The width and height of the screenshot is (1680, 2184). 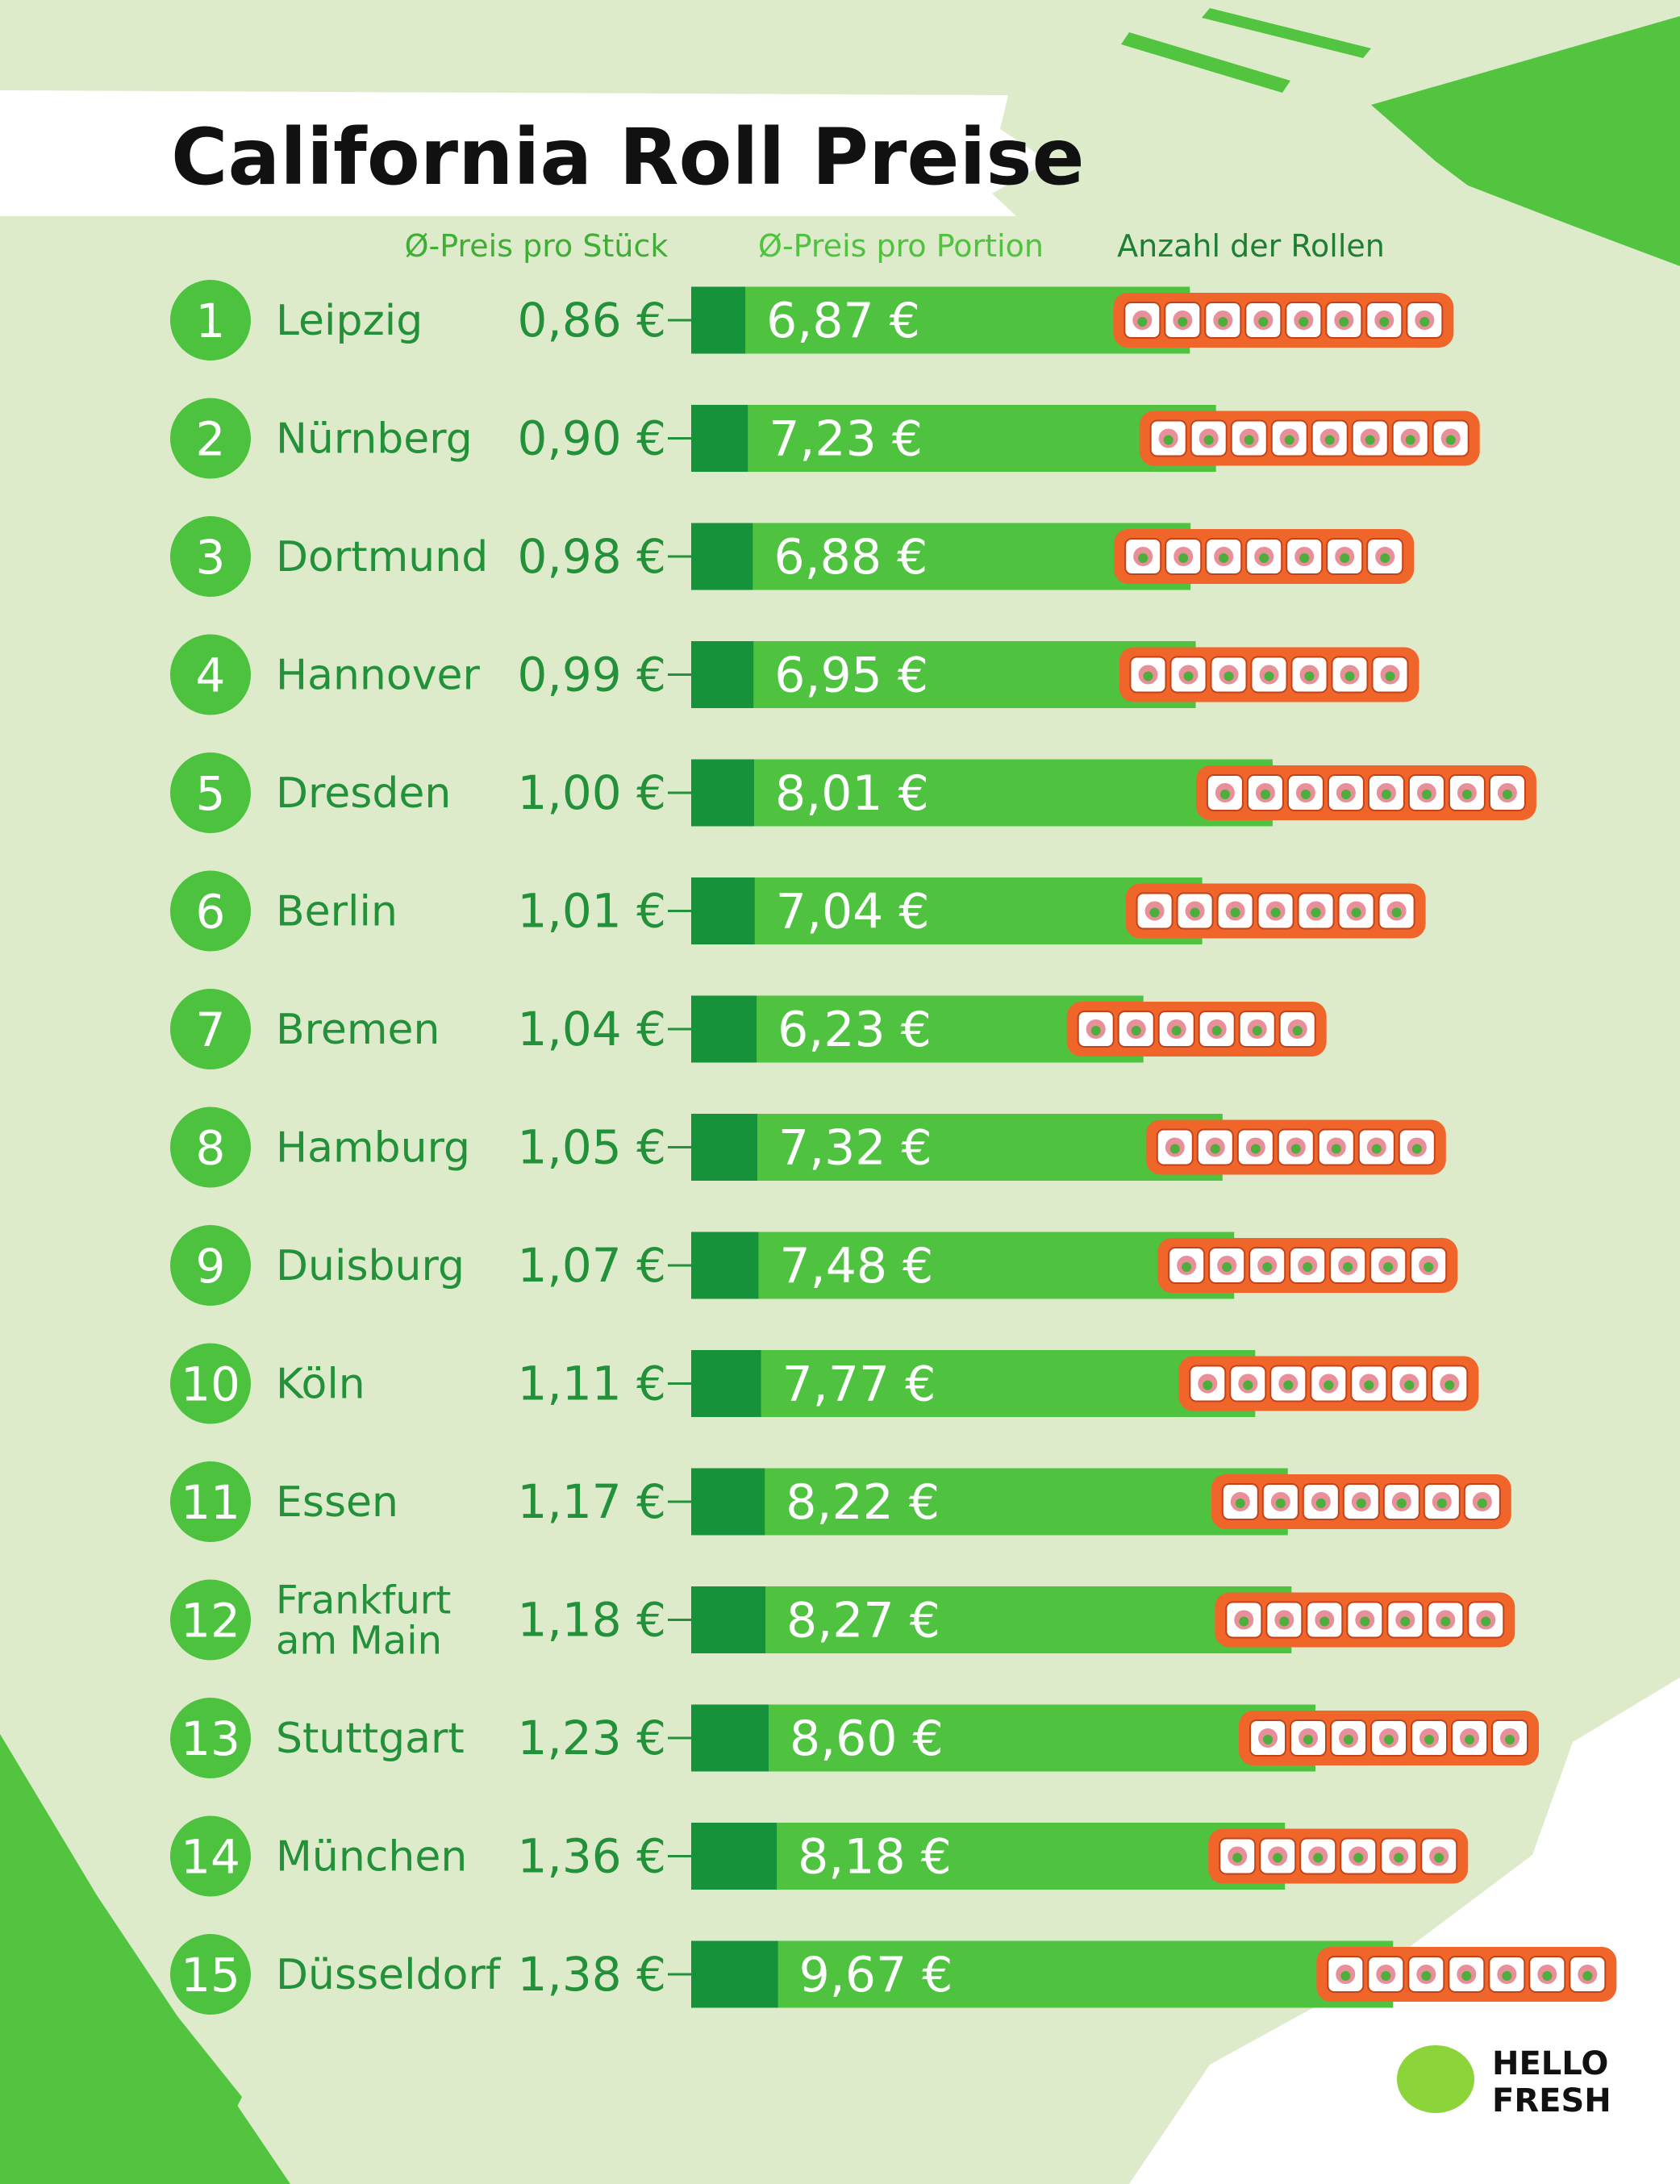 I want to click on price-per-portion: 7,04 €, so click(x=853, y=912).